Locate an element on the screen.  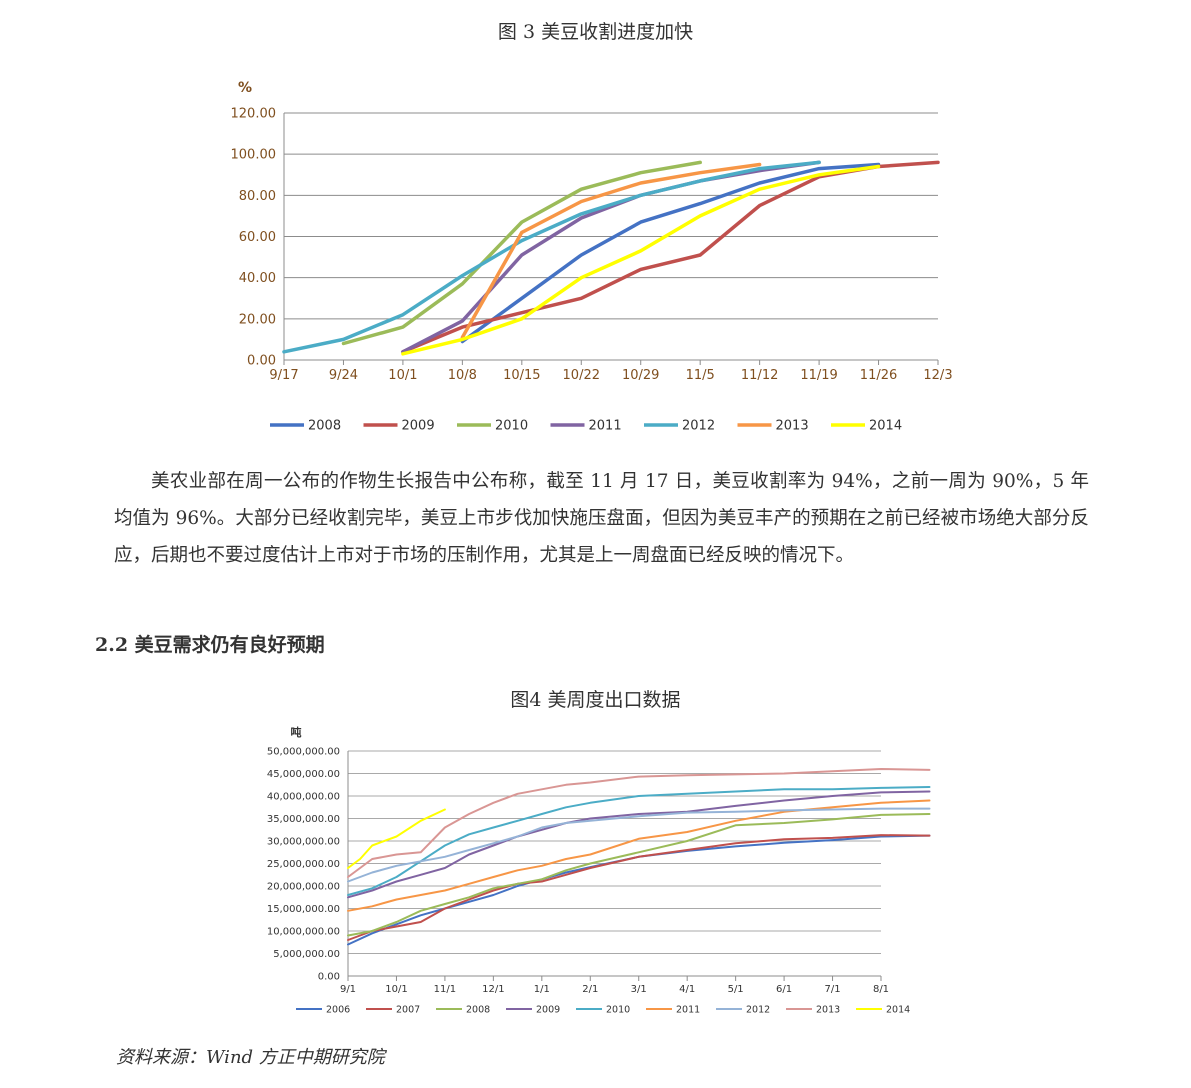
y-tick-label: 30,000,000.00 is located at coordinates (303, 842).